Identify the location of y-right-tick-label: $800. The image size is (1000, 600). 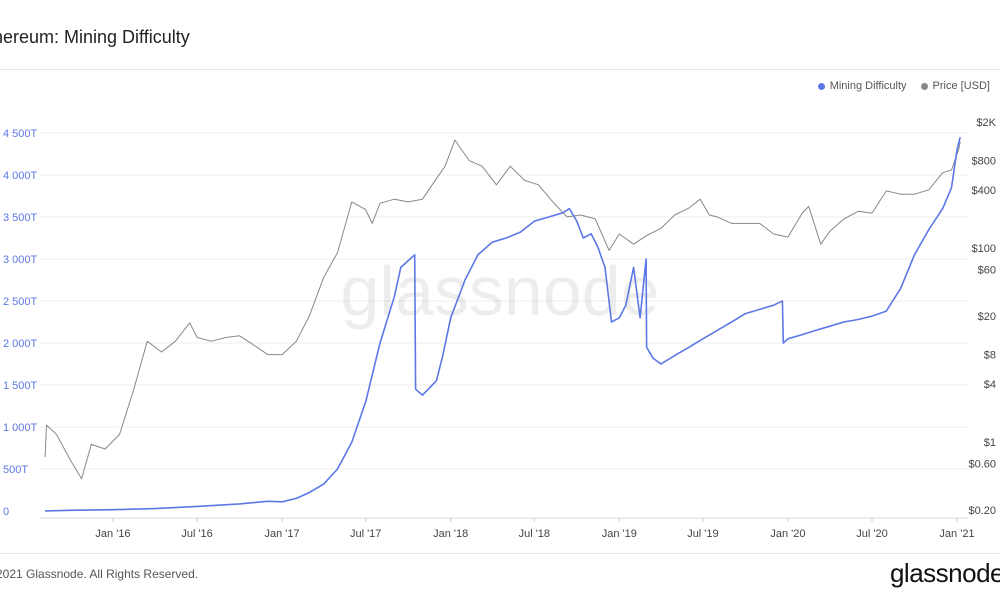
(984, 162).